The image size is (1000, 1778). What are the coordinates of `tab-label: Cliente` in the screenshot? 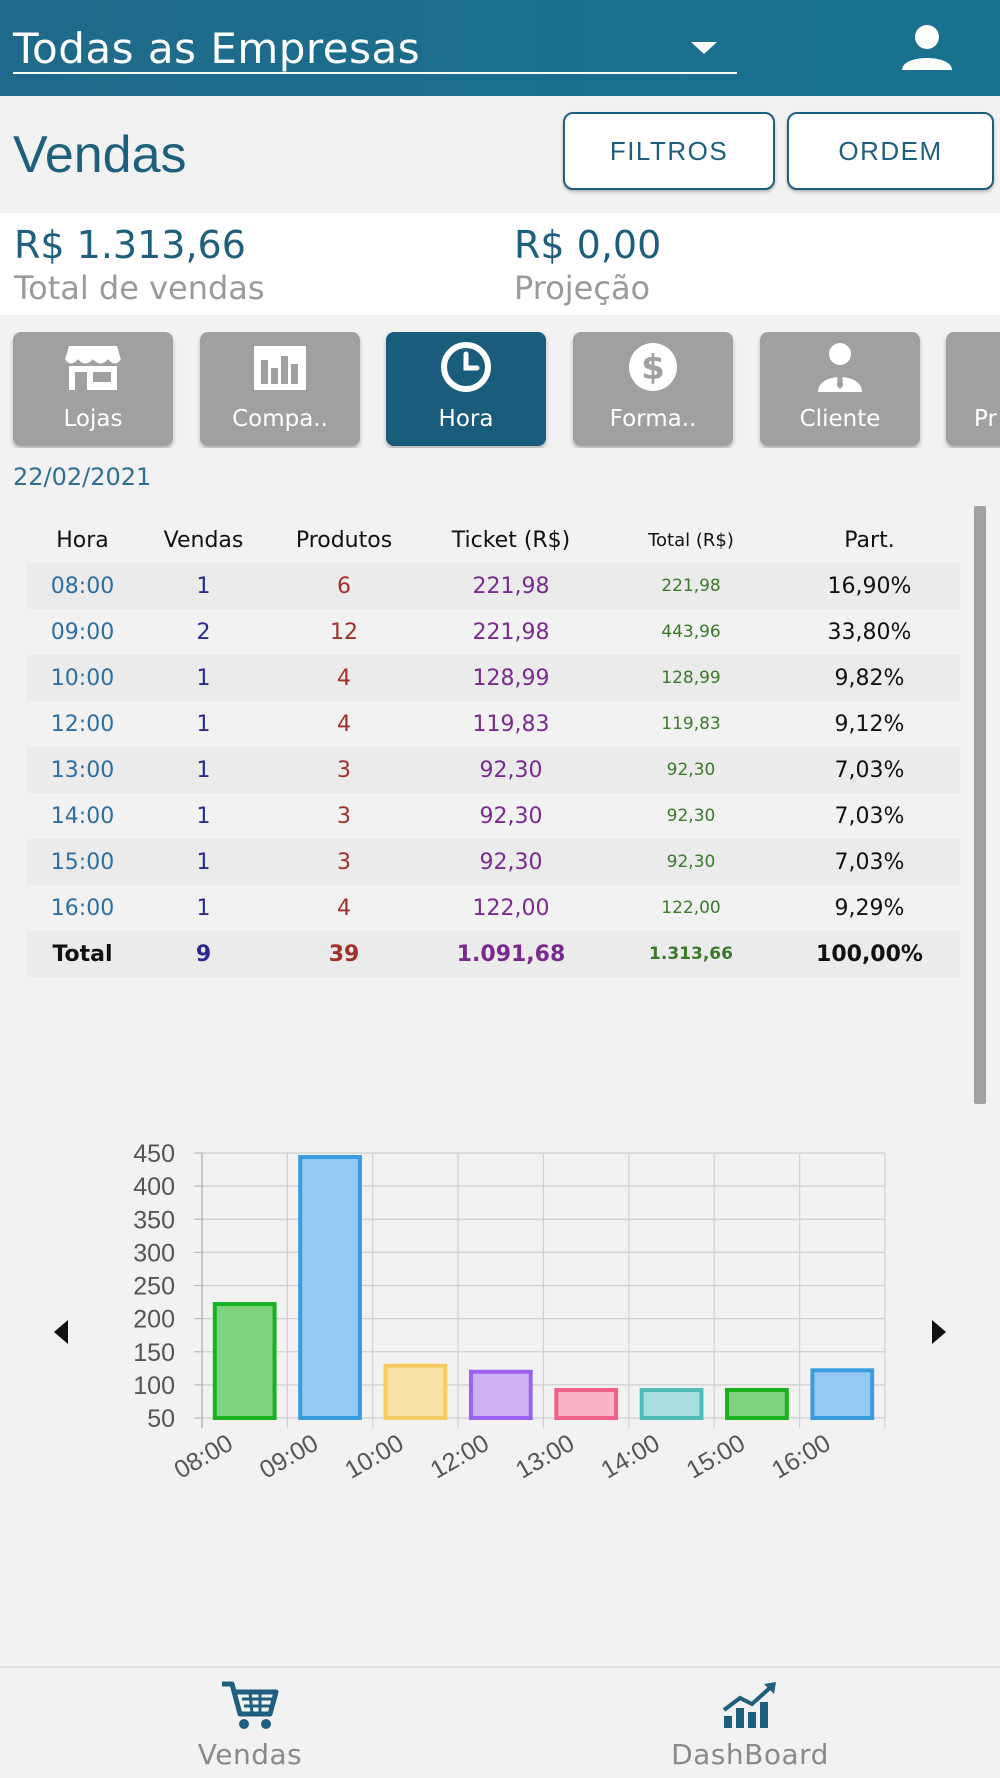 It's located at (840, 419).